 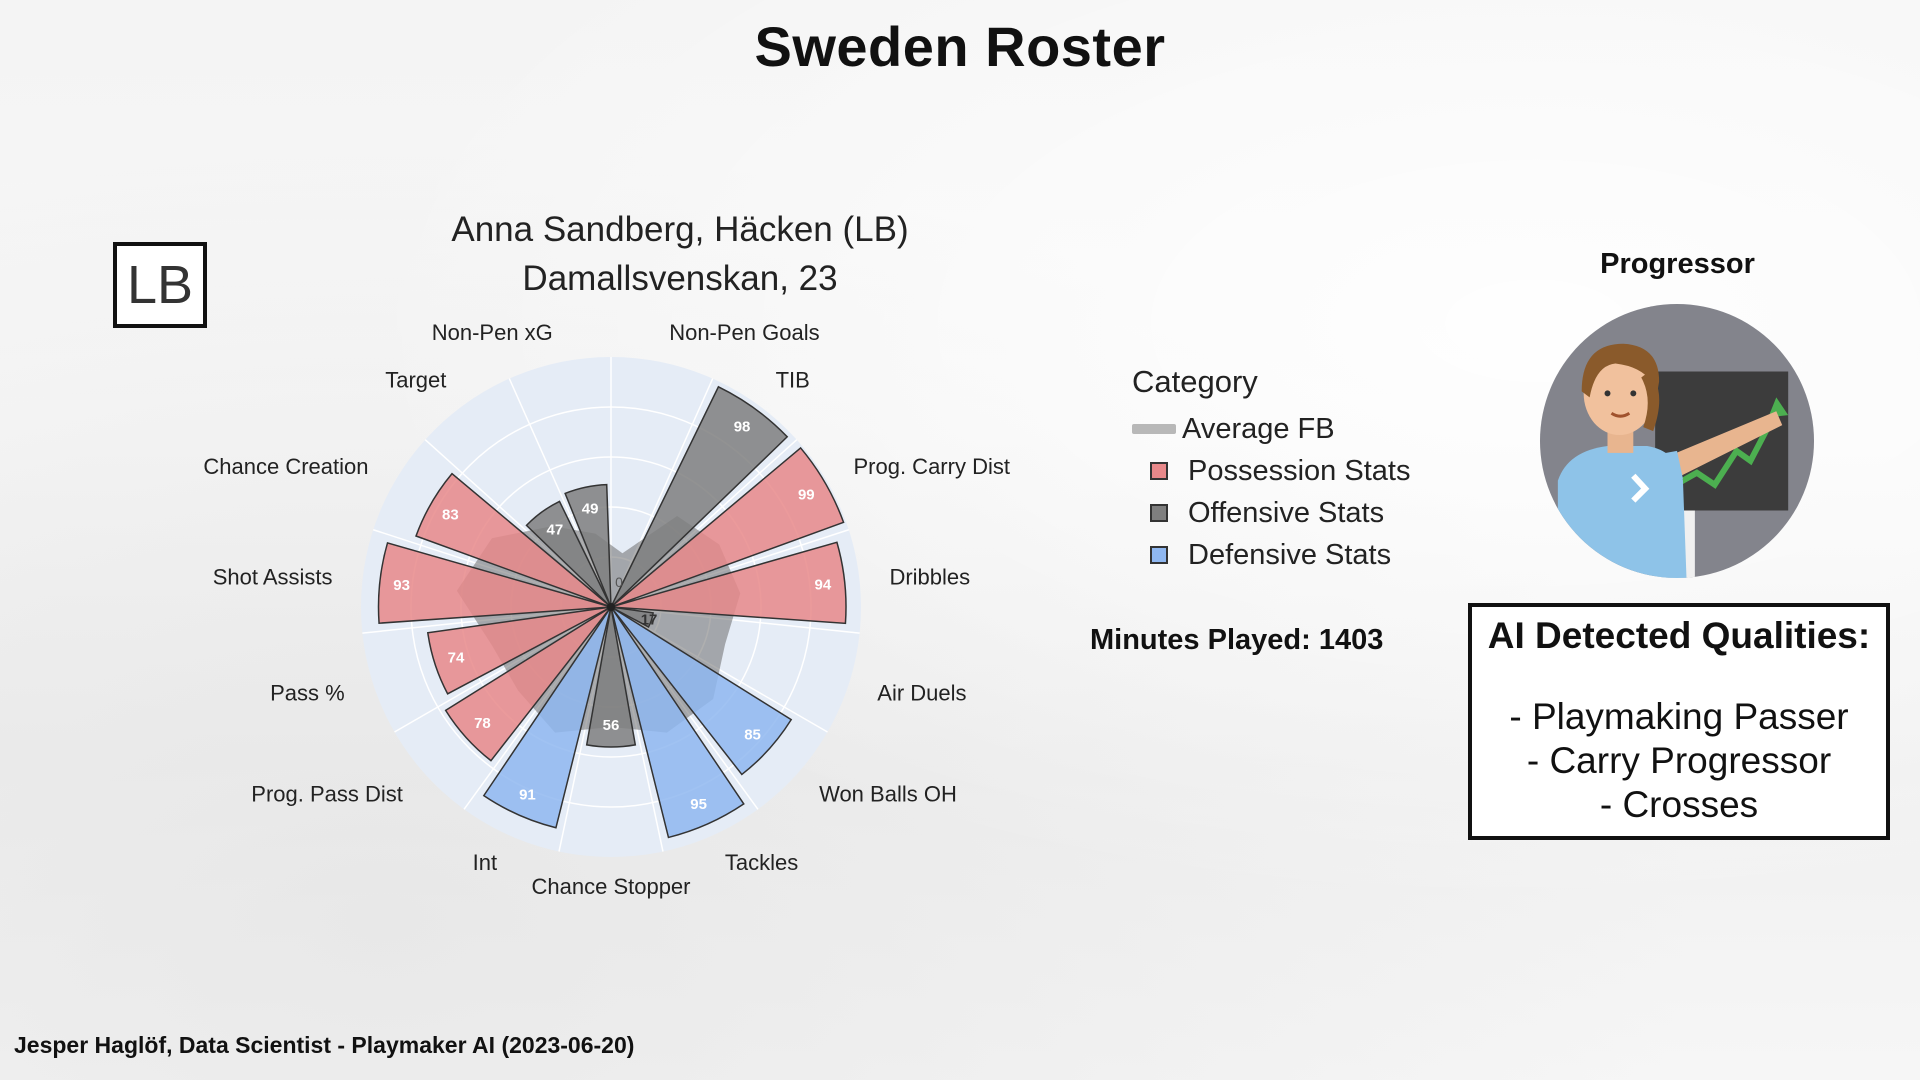 What do you see at coordinates (588, 545) in the screenshot?
I see `bar-non-pen-xg` at bounding box center [588, 545].